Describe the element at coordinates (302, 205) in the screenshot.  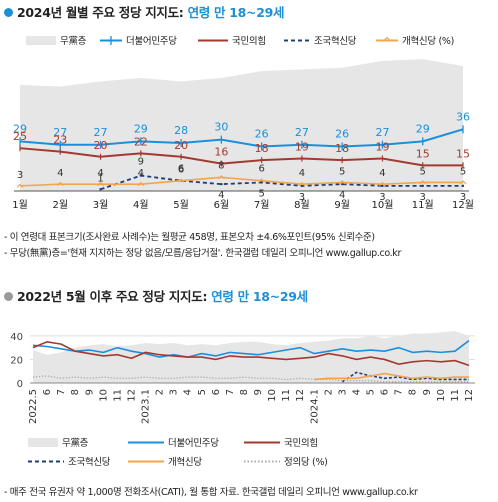
I see `x-tick-label: 8월` at that location.